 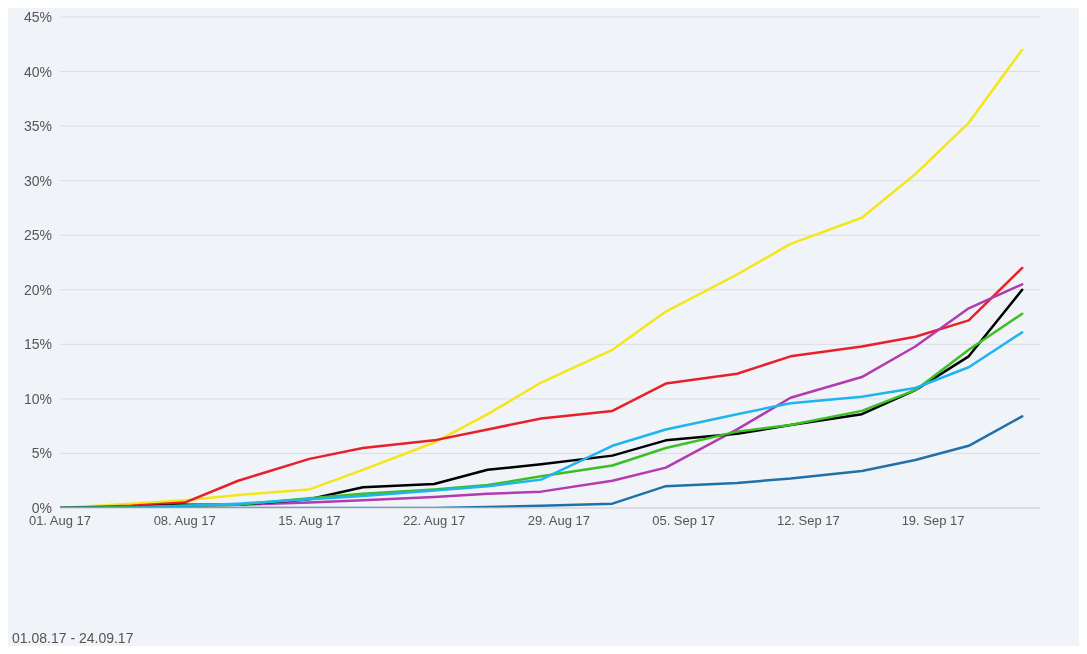 I want to click on y-tick-label: 20%, so click(x=37, y=289).